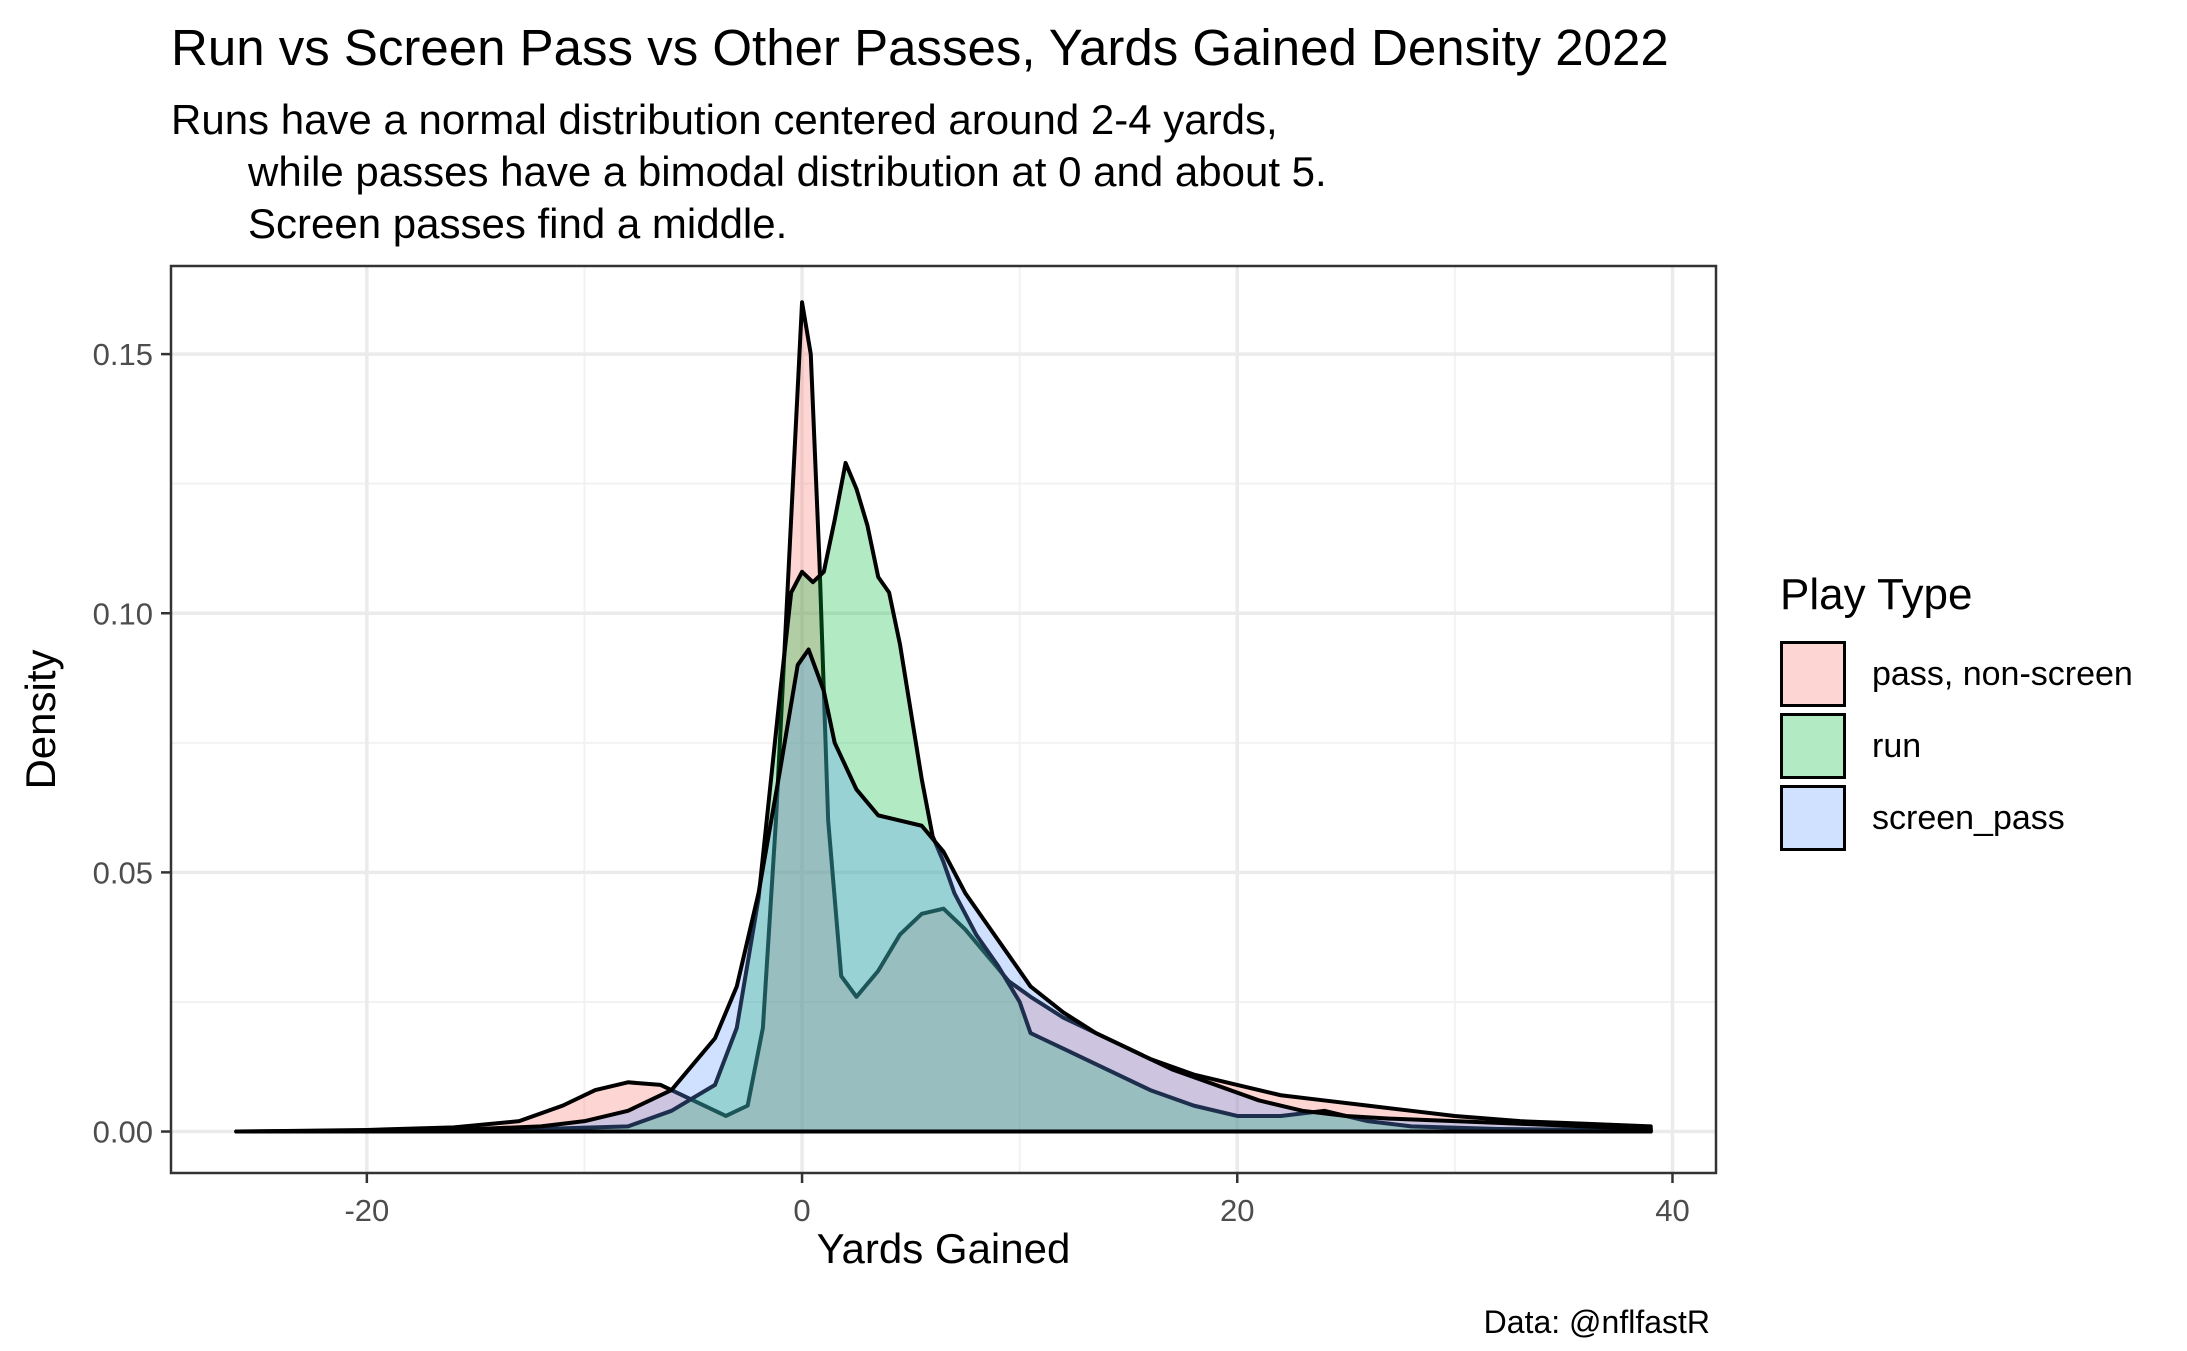  I want to click on y-tick-label: 0.10, so click(123, 613).